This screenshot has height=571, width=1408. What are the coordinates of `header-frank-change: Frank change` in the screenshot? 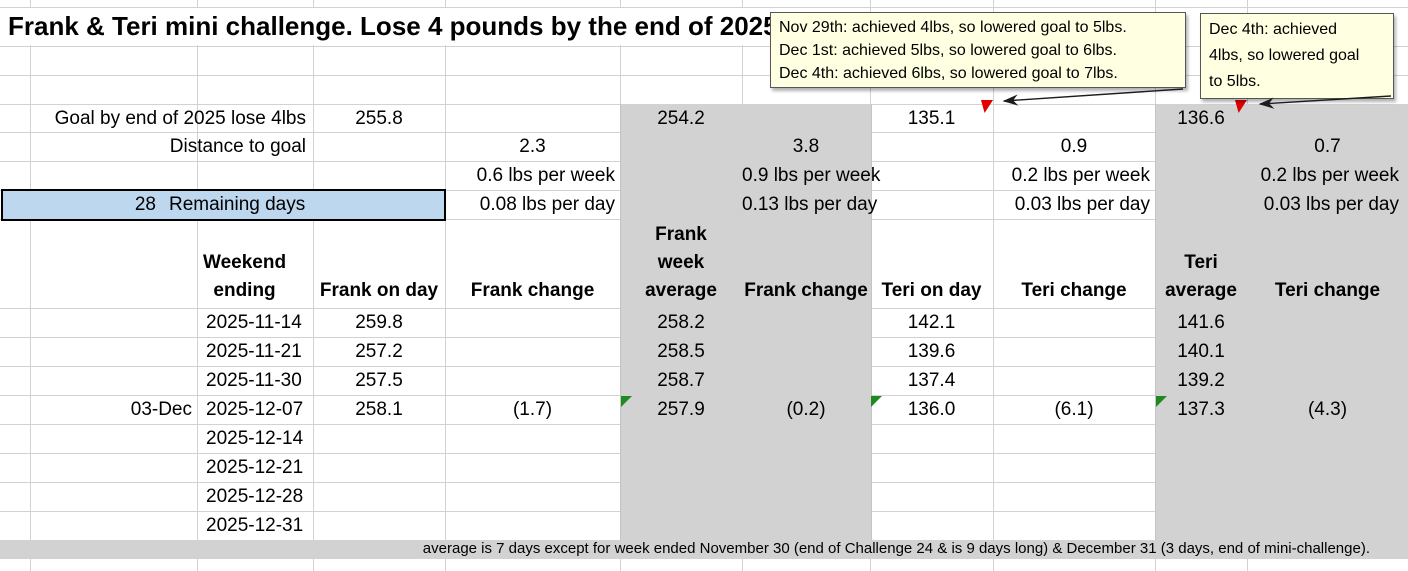 It's located at (532, 290).